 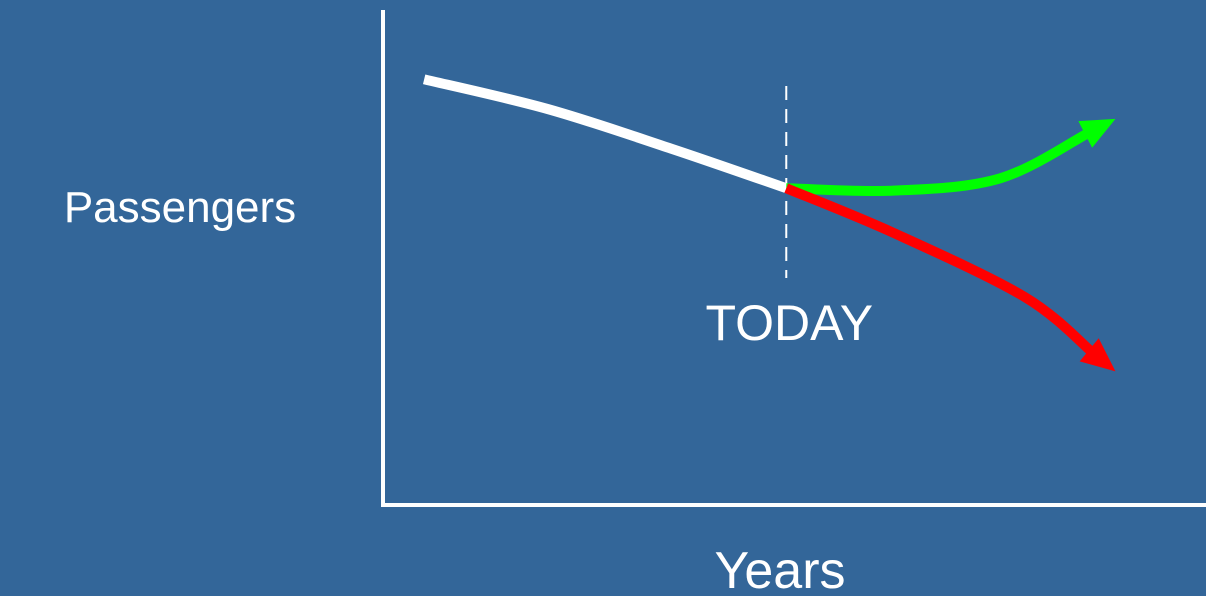 What do you see at coordinates (779, 569) in the screenshot?
I see `x-axis-label: Years` at bounding box center [779, 569].